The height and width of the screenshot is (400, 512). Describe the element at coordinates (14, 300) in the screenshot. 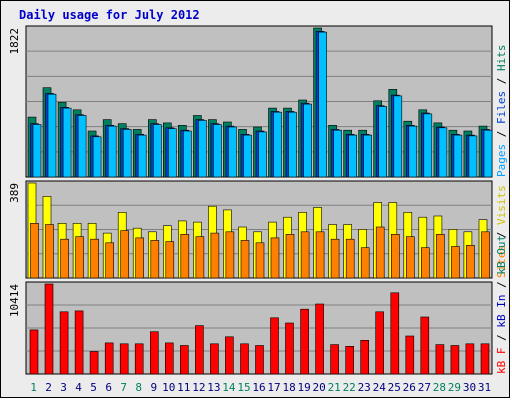

I see `panel-bottom-ymax-label: 10414` at that location.